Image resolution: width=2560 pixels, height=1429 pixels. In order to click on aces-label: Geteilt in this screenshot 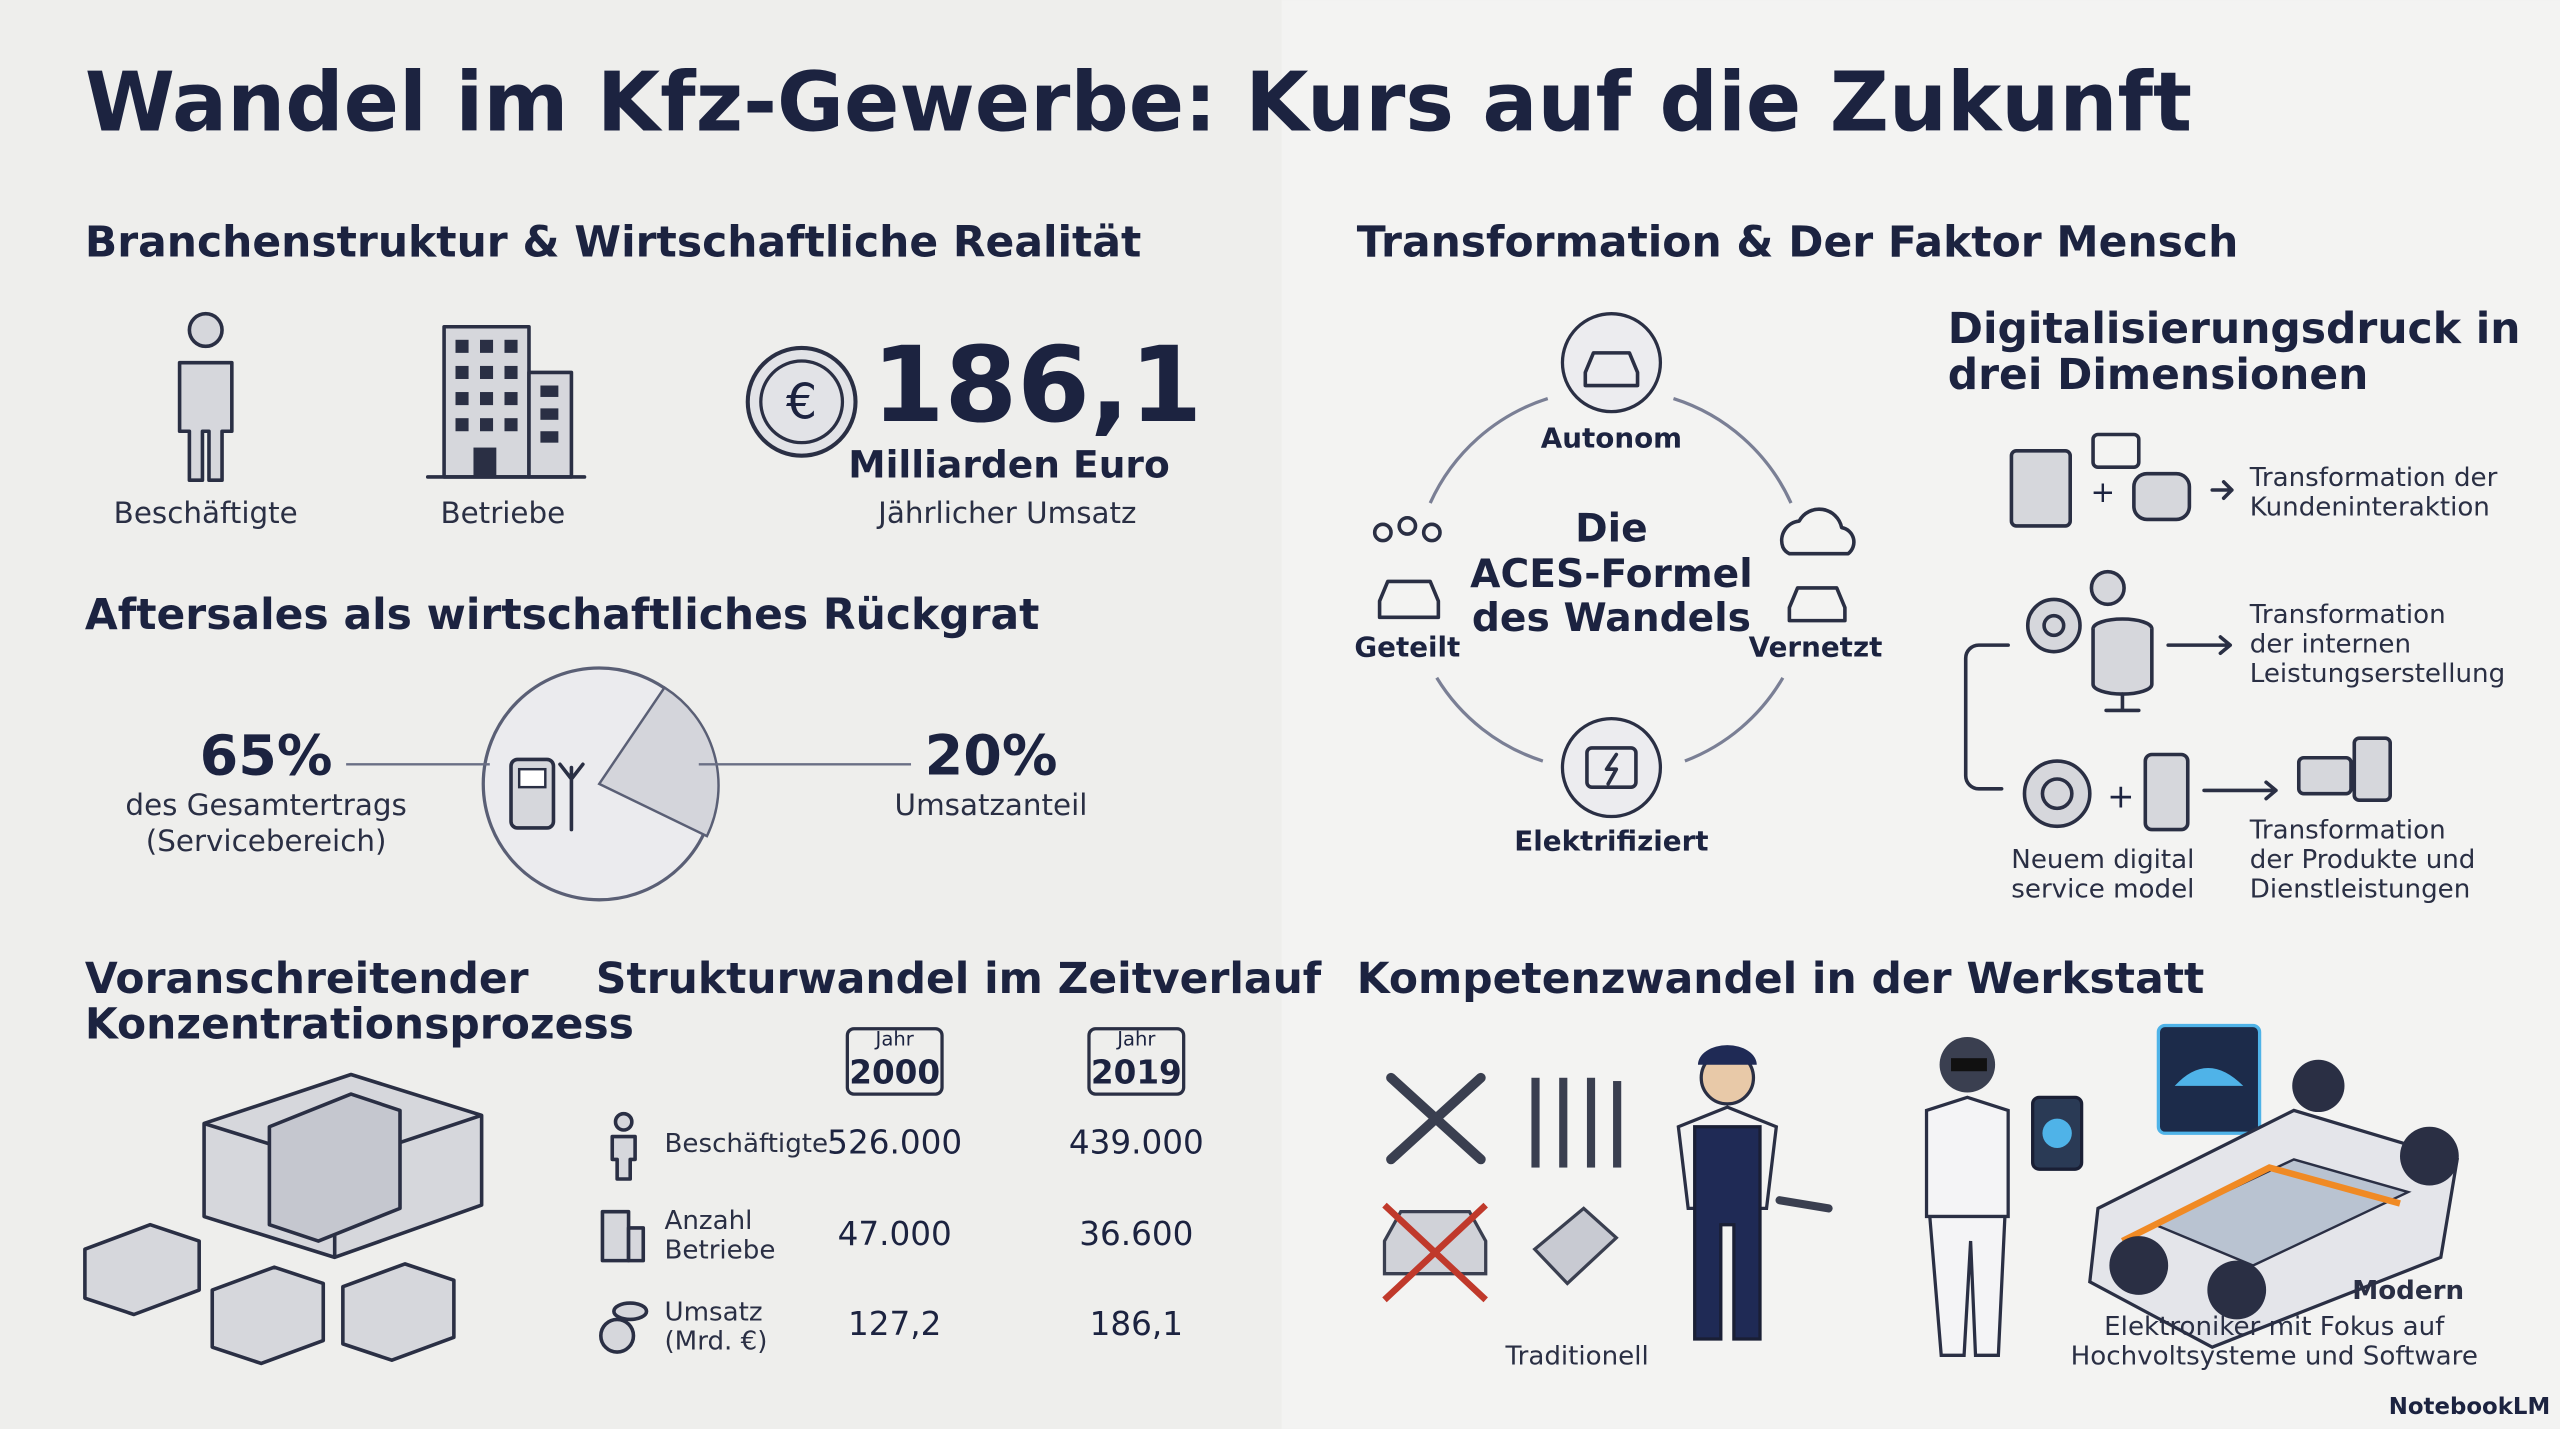, I will do `click(1407, 646)`.